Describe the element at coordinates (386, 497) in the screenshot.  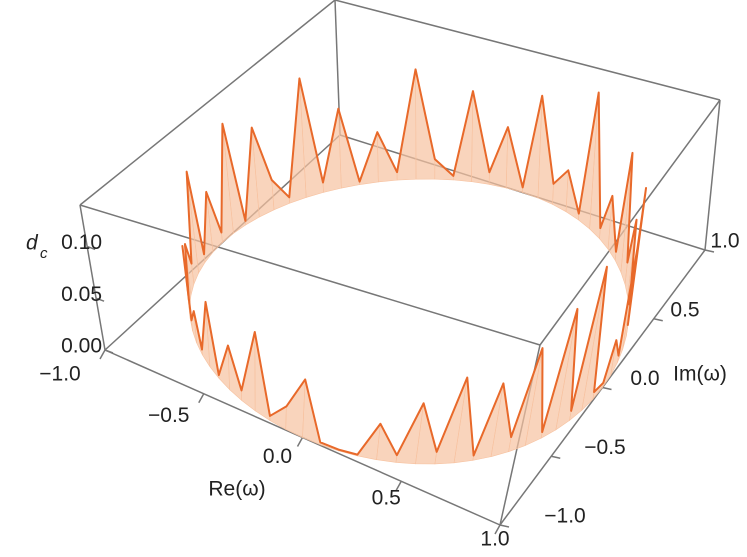
I see `x-tick-label: 0.5` at that location.